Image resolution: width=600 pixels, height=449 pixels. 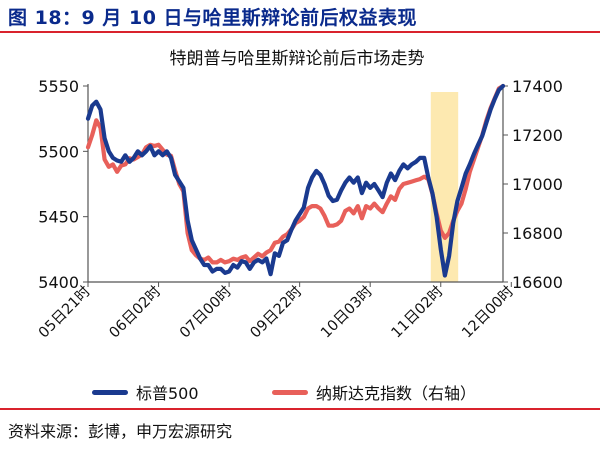 What do you see at coordinates (213, 18) in the screenshot?
I see `figure-title: 图 18：9 月 10 日与哈里斯辩论前后权益表现` at bounding box center [213, 18].